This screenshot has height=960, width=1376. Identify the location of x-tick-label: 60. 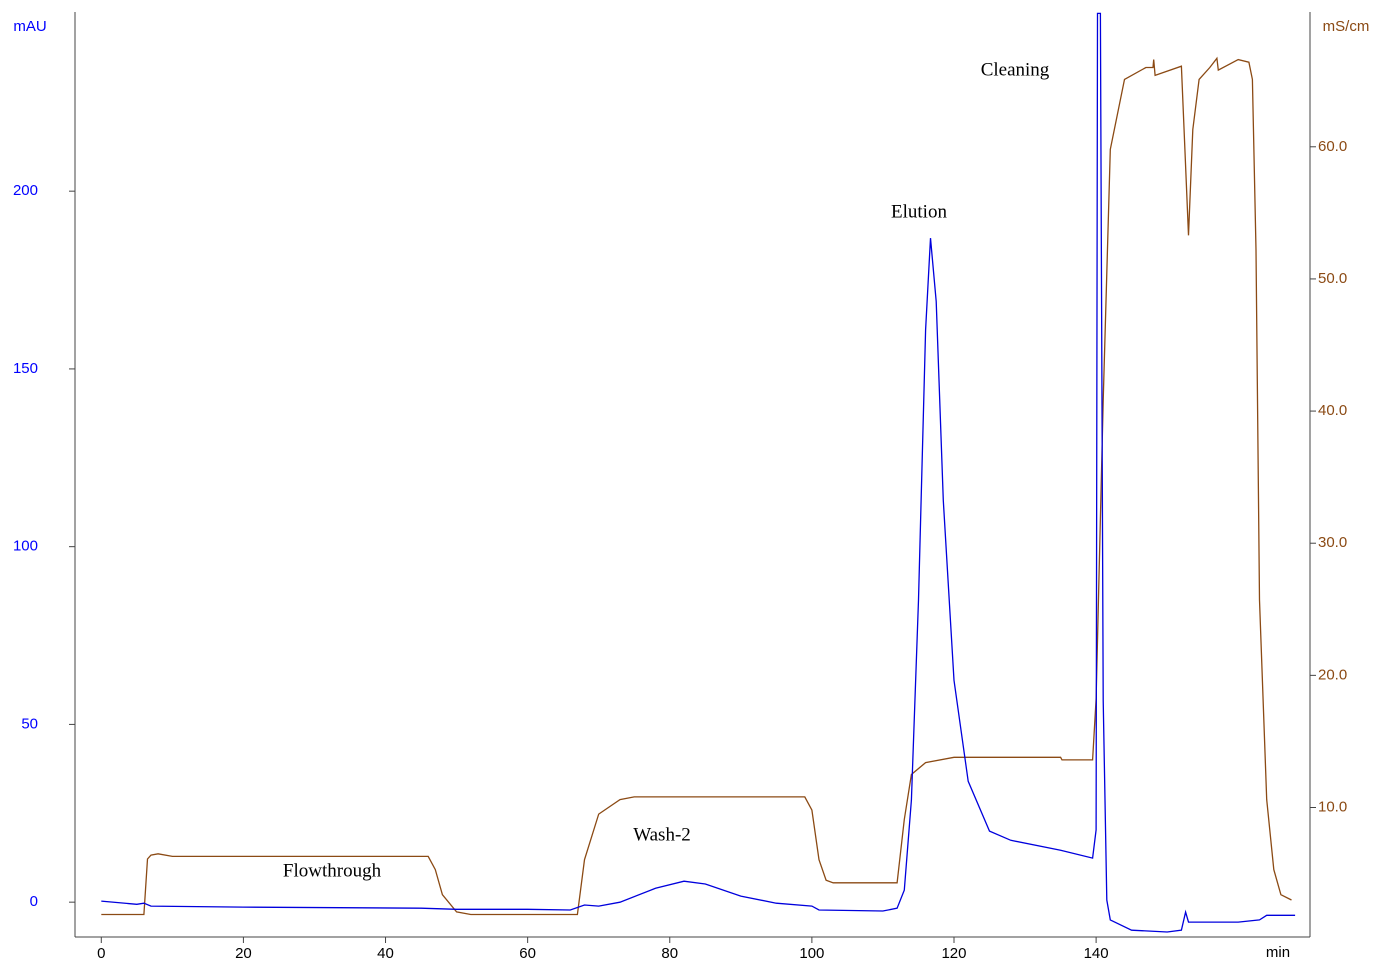
(527, 952).